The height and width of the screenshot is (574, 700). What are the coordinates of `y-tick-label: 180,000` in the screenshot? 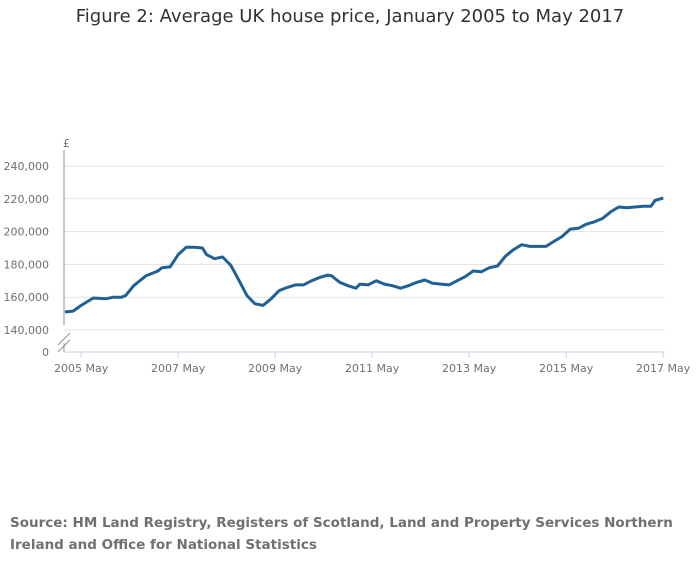 It's located at (27, 264).